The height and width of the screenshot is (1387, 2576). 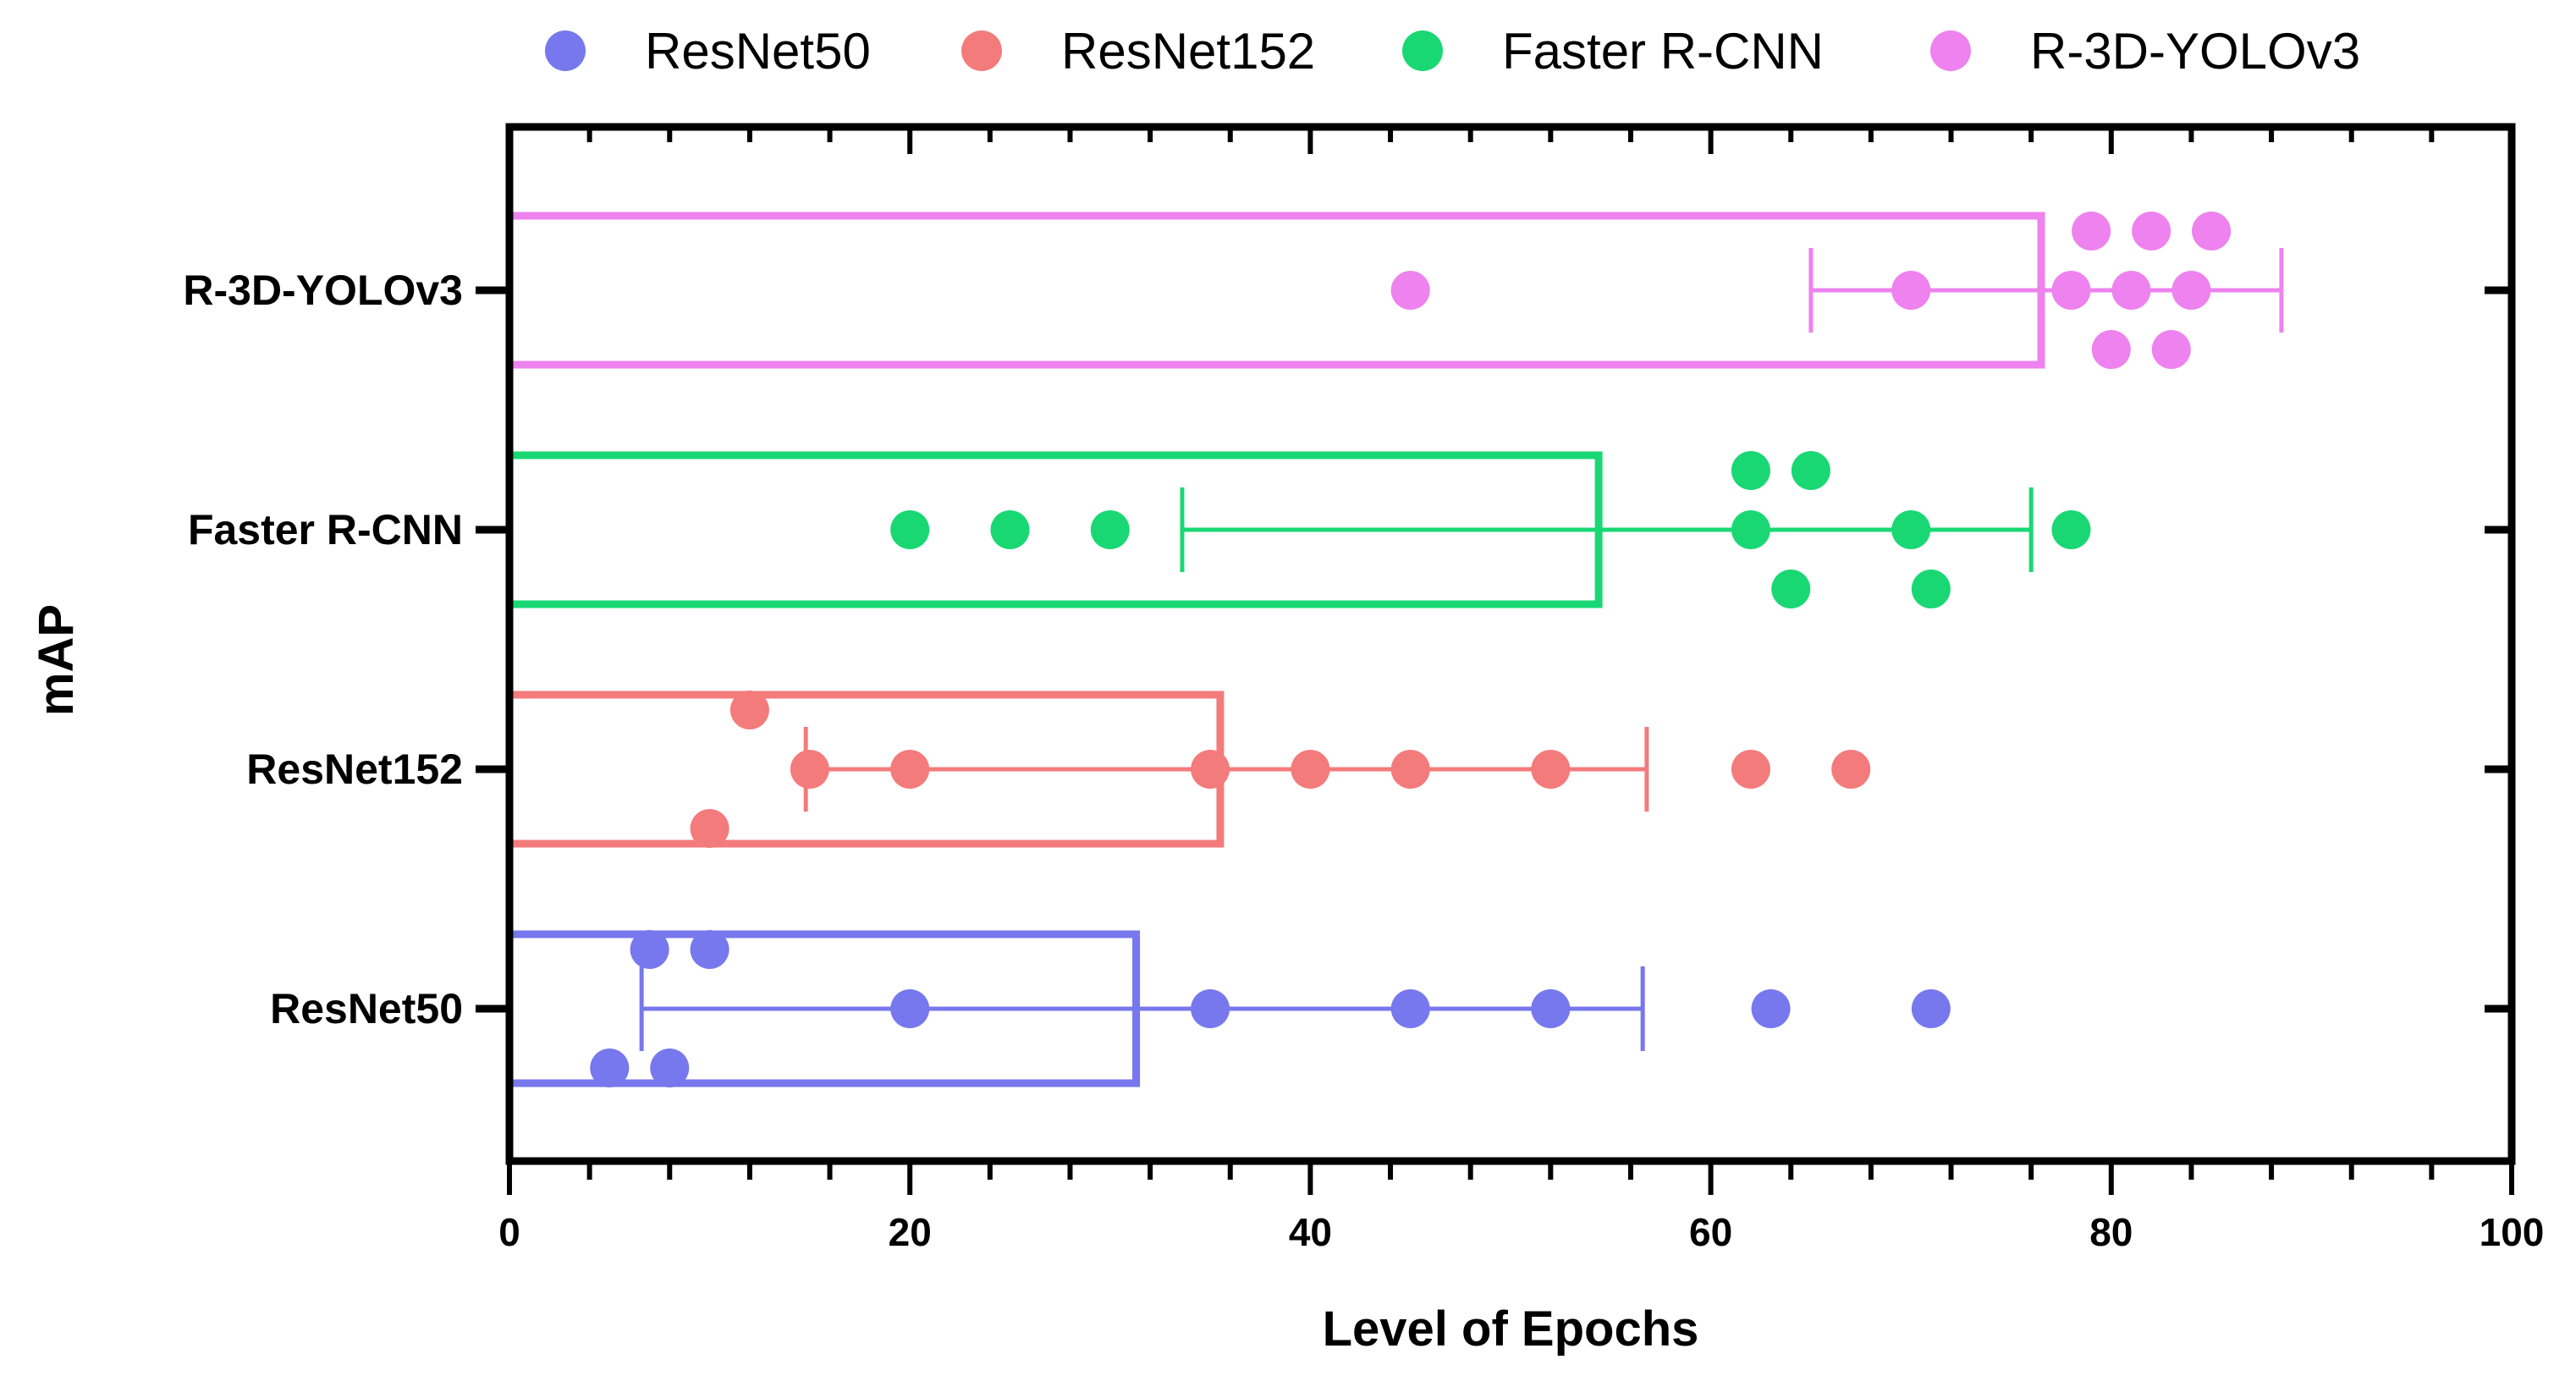 What do you see at coordinates (1310, 1232) in the screenshot?
I see `x-tick-label: 40` at bounding box center [1310, 1232].